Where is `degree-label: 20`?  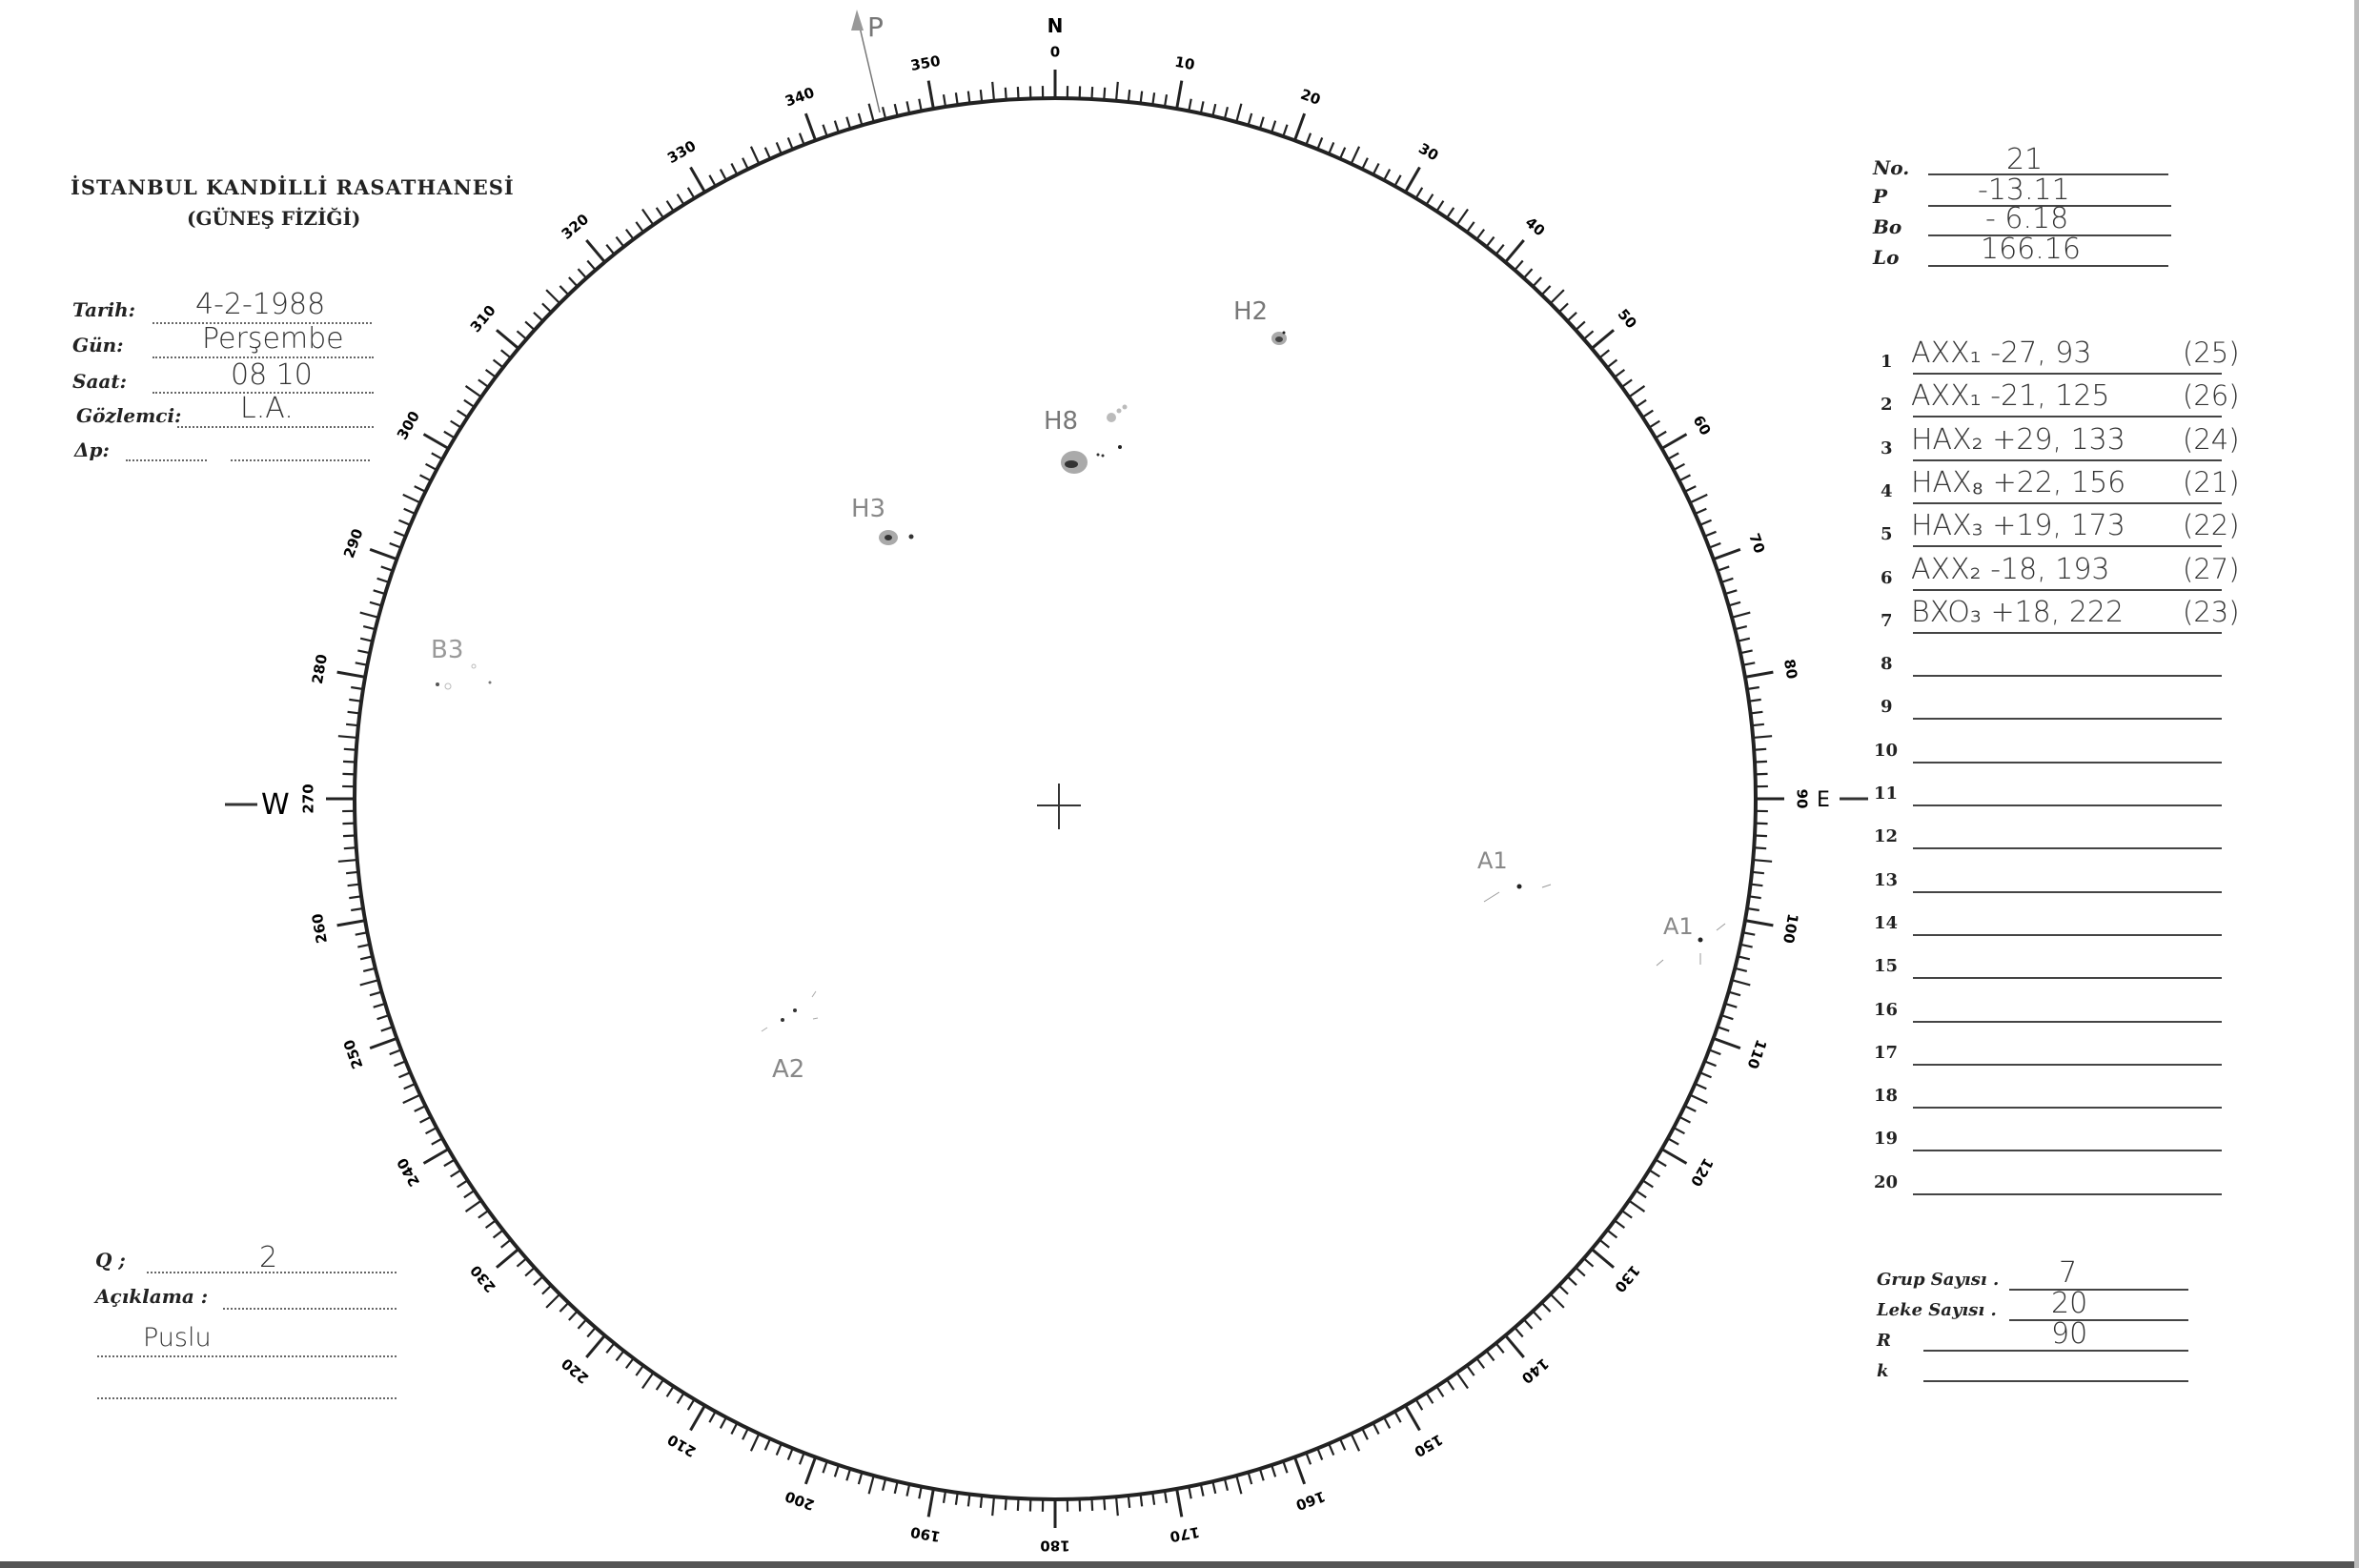 degree-label: 20 is located at coordinates (1310, 97).